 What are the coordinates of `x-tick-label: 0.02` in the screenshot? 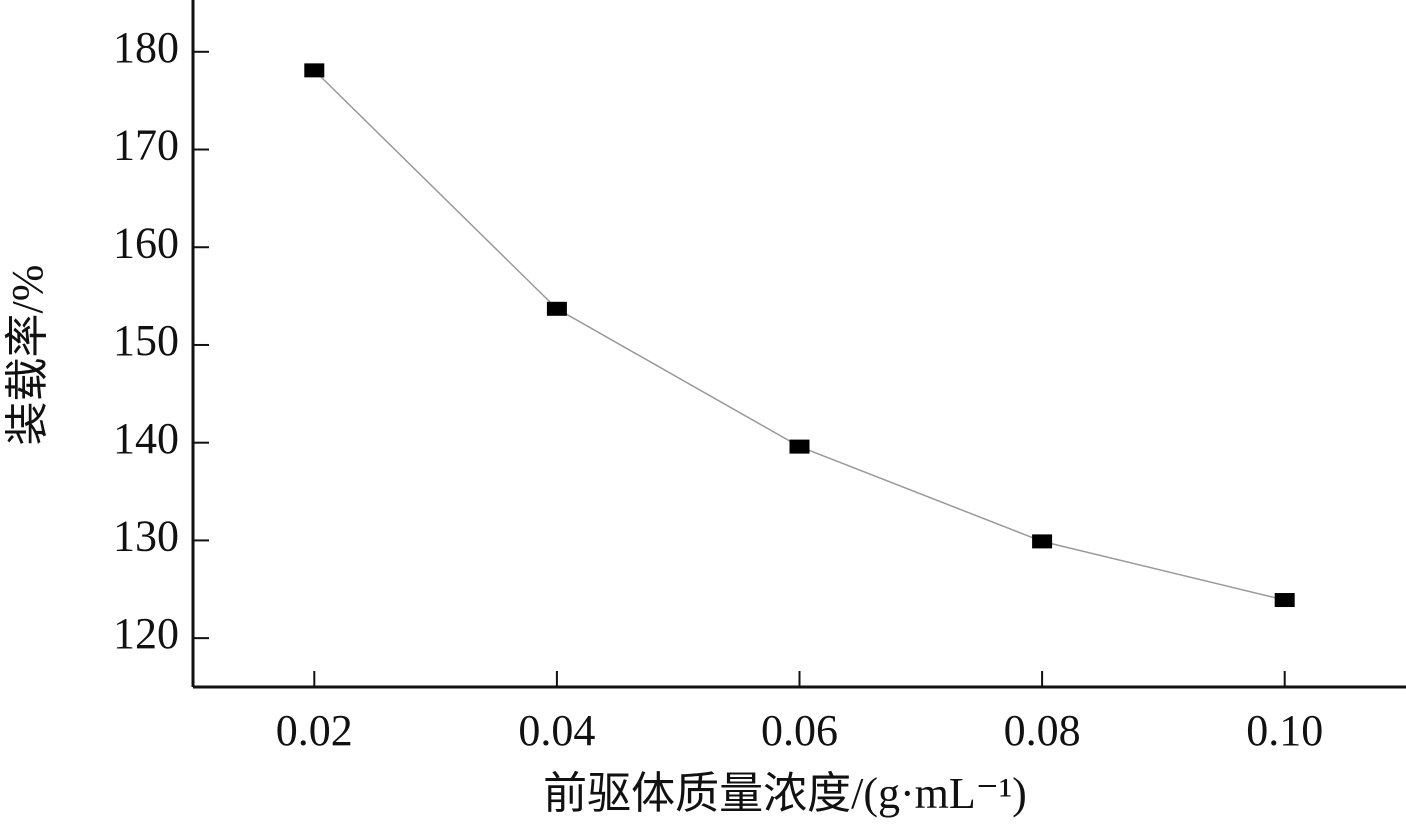 It's located at (314, 730).